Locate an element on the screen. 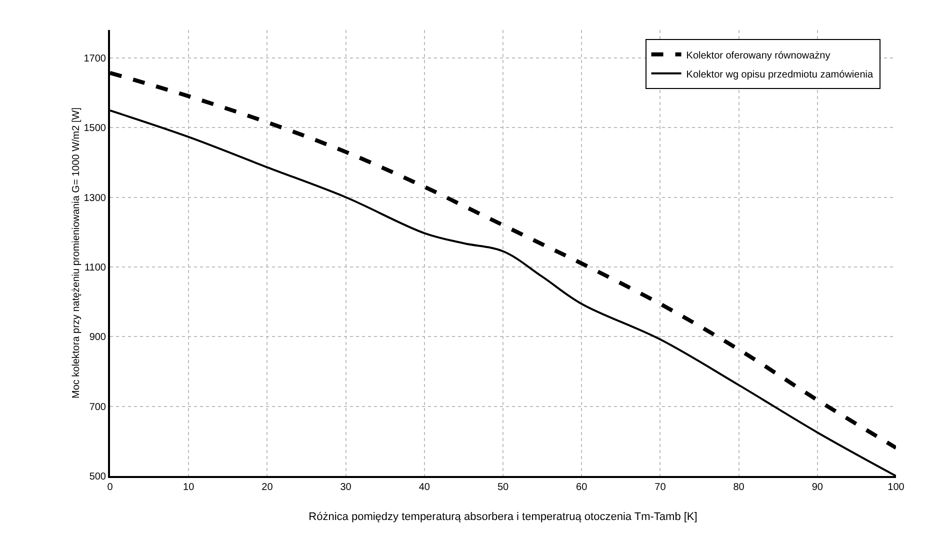 This screenshot has width=926, height=556. x-tick-label: 10 is located at coordinates (189, 487).